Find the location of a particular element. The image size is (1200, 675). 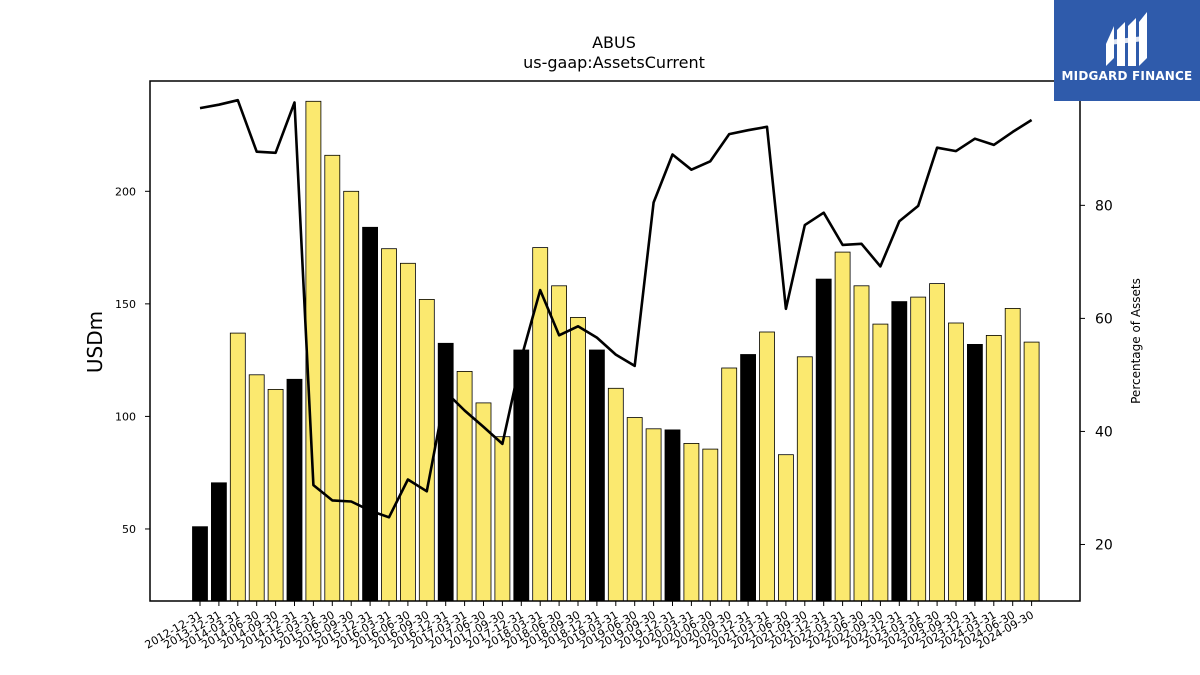

left-axis: 50 100 150 200 is located at coordinates (132, 360).